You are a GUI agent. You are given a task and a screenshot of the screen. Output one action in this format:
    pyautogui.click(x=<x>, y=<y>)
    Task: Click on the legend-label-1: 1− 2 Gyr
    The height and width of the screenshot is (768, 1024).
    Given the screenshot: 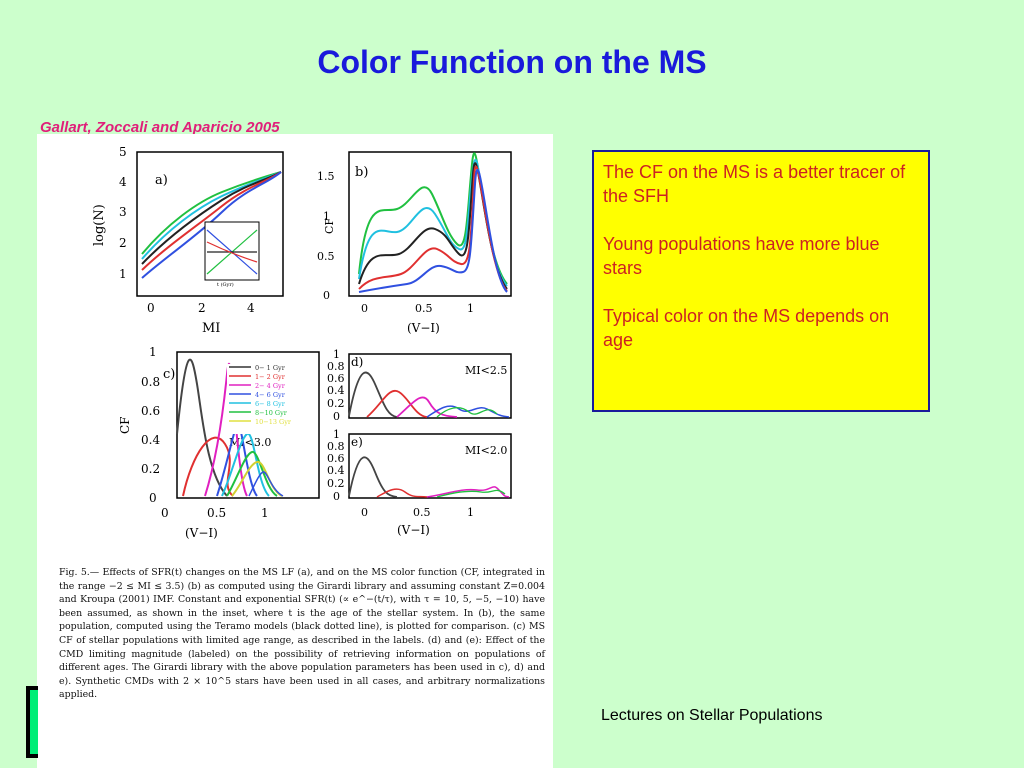 What is the action you would take?
    pyautogui.click(x=270, y=377)
    